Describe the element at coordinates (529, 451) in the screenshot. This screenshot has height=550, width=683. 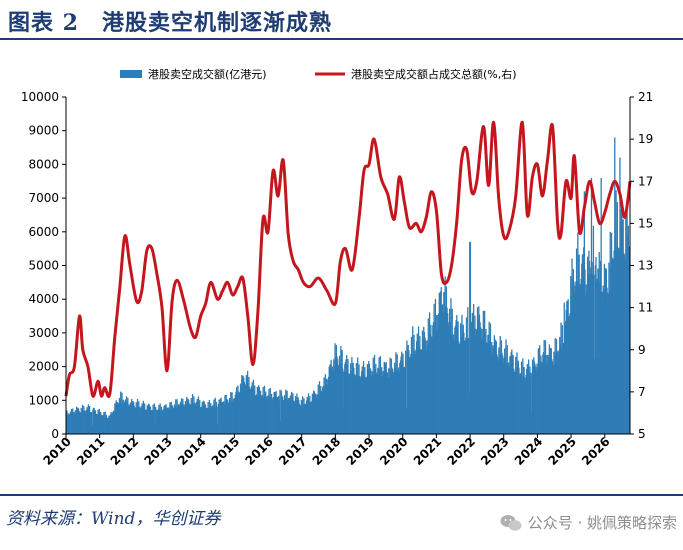
I see `x-tick-label: 2024` at that location.